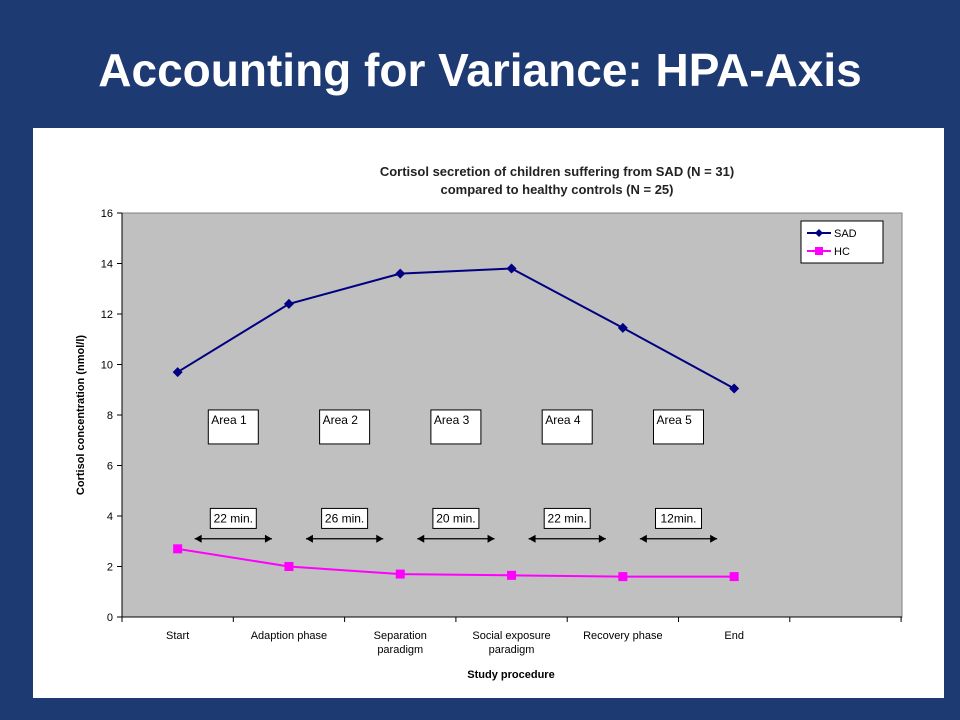 The image size is (960, 720). Describe the element at coordinates (107, 265) in the screenshot. I see `y-tick-label: 14` at that location.